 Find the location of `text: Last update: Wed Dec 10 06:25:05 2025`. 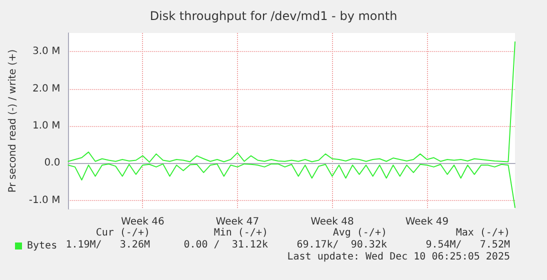

text: Last update: Wed Dec 10 06:25:05 2025 is located at coordinates (398, 257).